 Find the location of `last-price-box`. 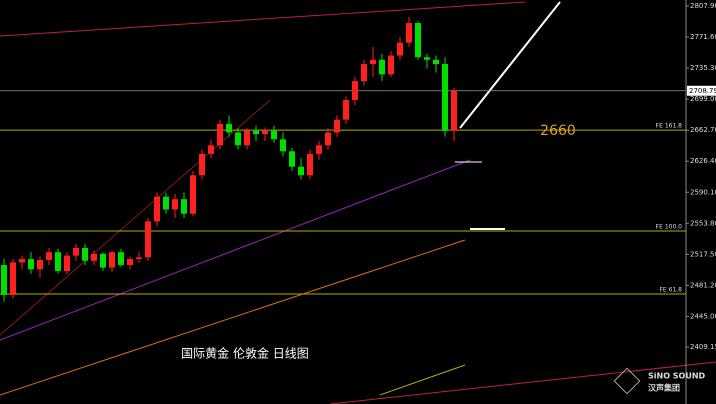

last-price-box is located at coordinates (701, 90).